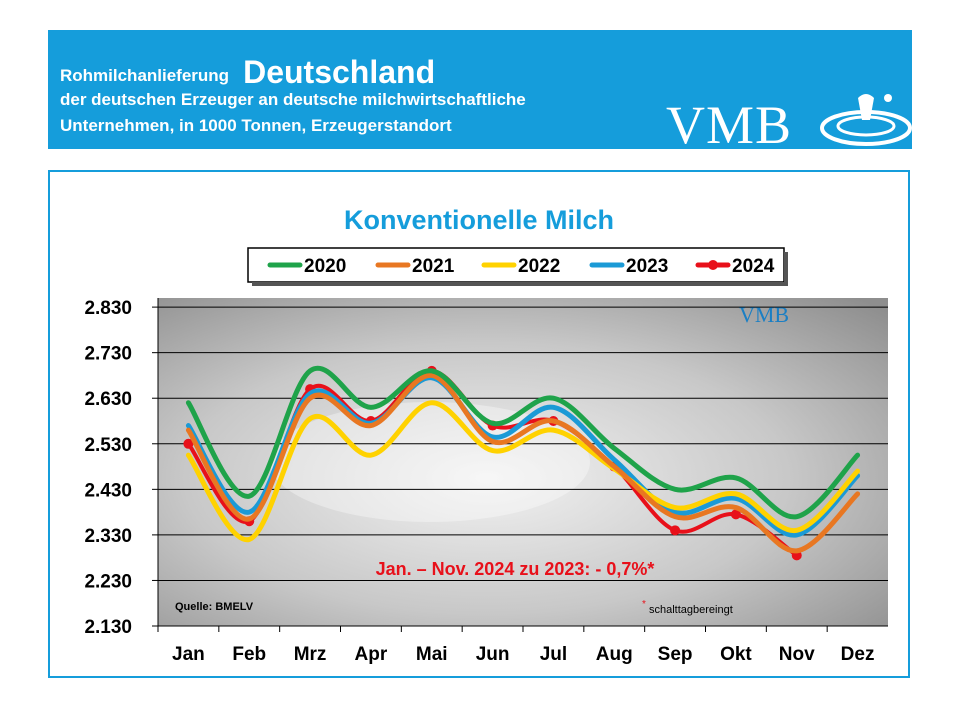  I want to click on legend-marker-2024, so click(713, 265).